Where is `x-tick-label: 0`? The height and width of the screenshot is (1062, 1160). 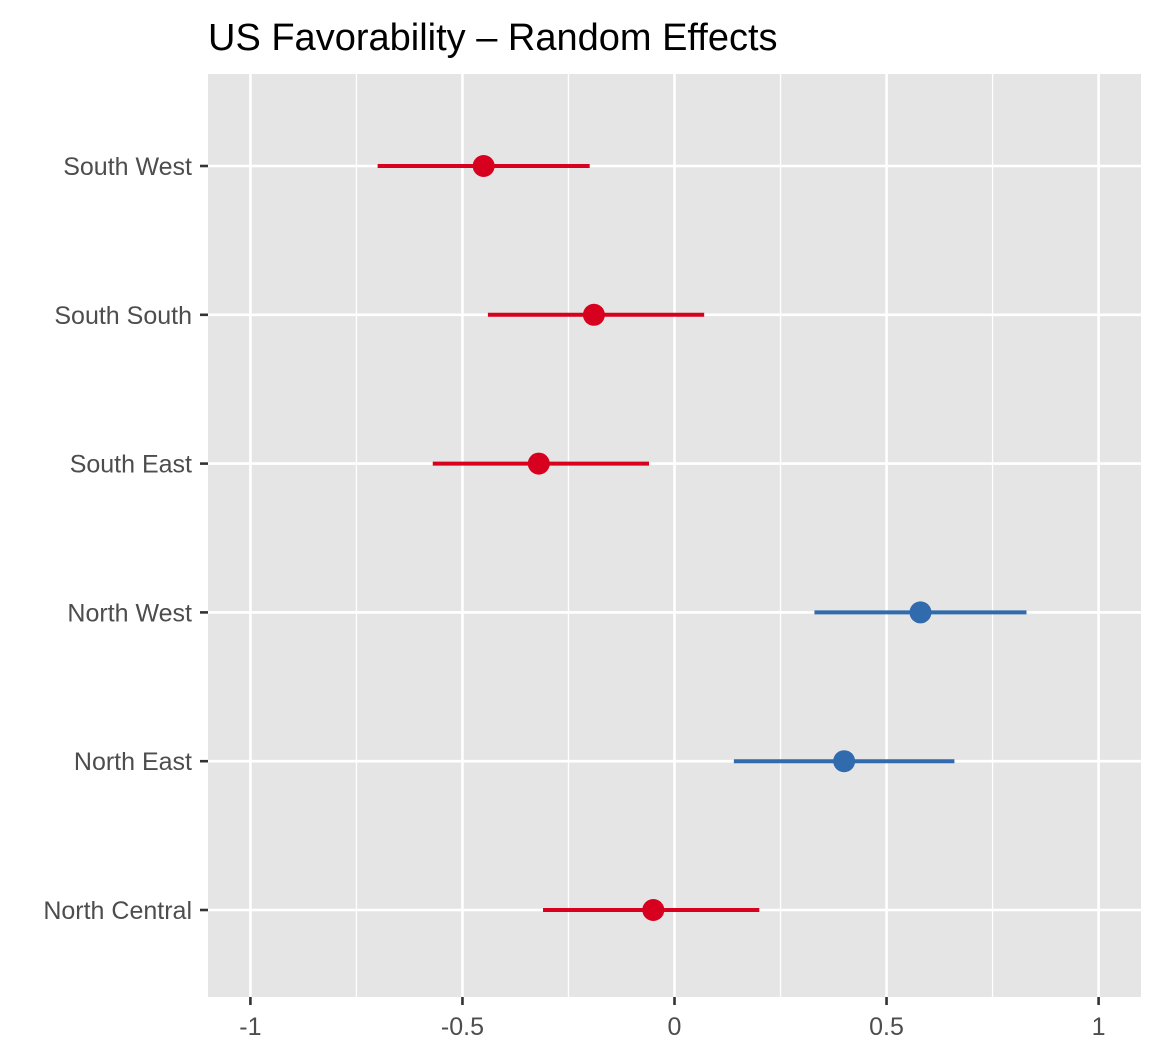
x-tick-label: 0 is located at coordinates (675, 1027).